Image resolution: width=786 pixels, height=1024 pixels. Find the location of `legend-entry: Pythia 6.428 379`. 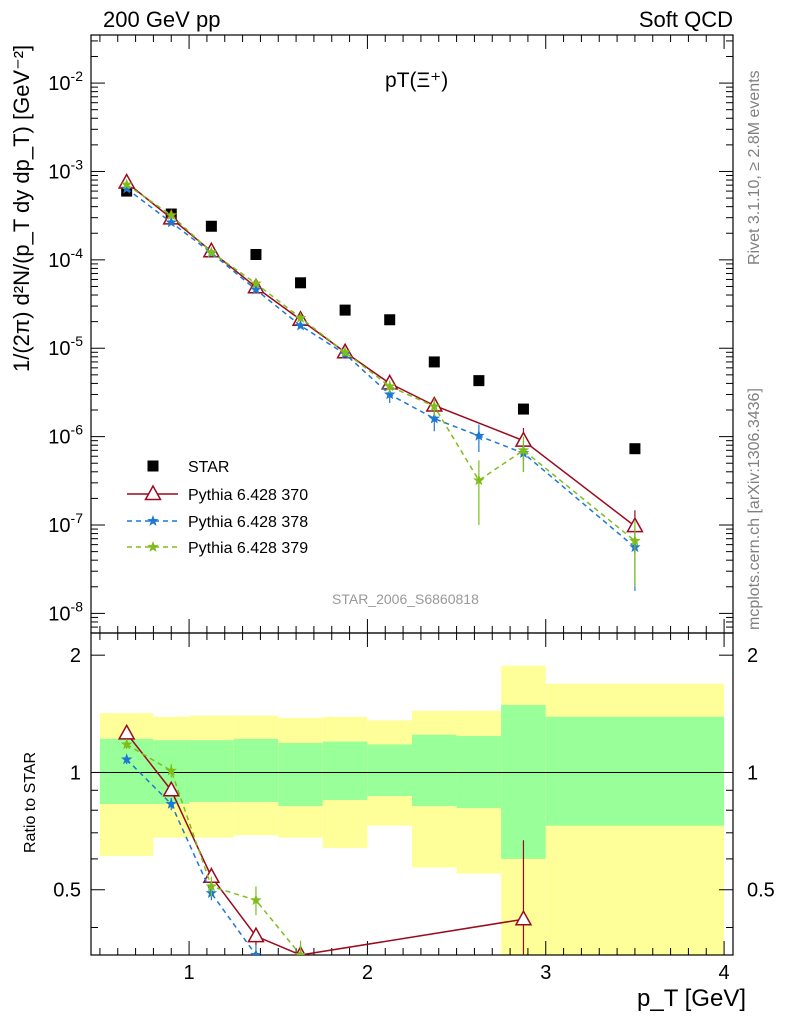

legend-entry: Pythia 6.428 379 is located at coordinates (217, 548).